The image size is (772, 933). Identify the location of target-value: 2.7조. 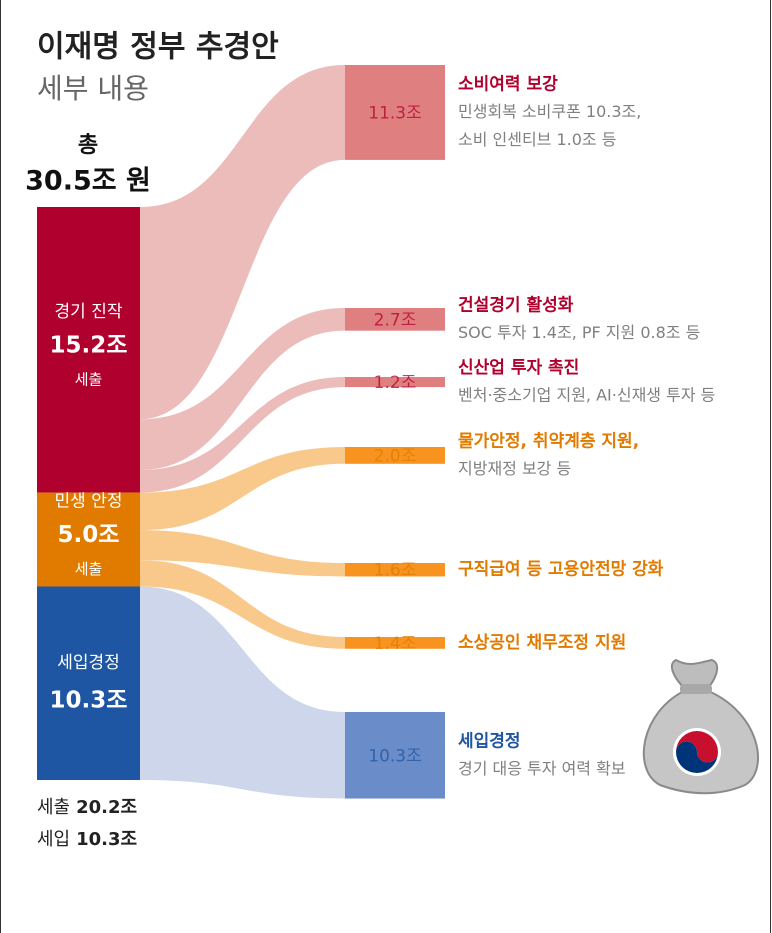
(395, 320).